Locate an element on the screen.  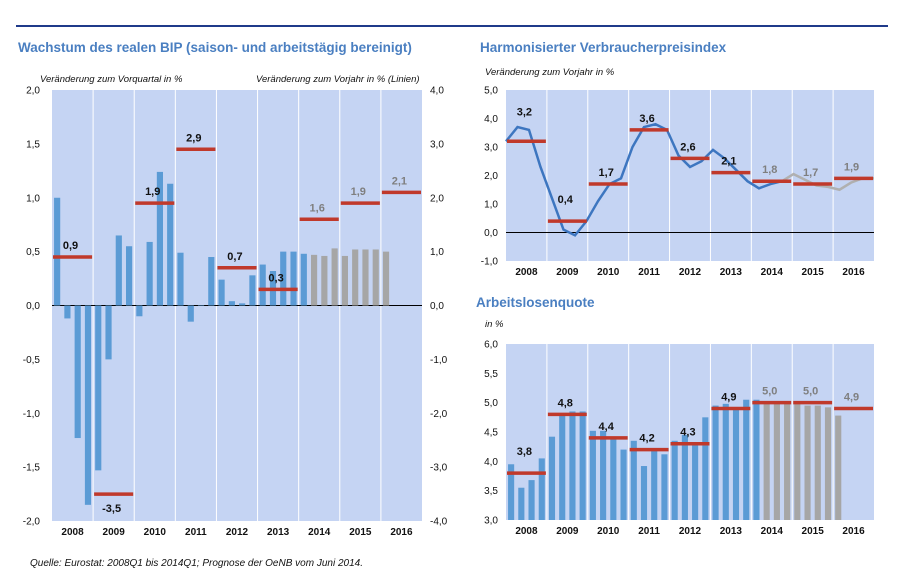
hvpi-annual-label: 1,9 is located at coordinates (851, 167).